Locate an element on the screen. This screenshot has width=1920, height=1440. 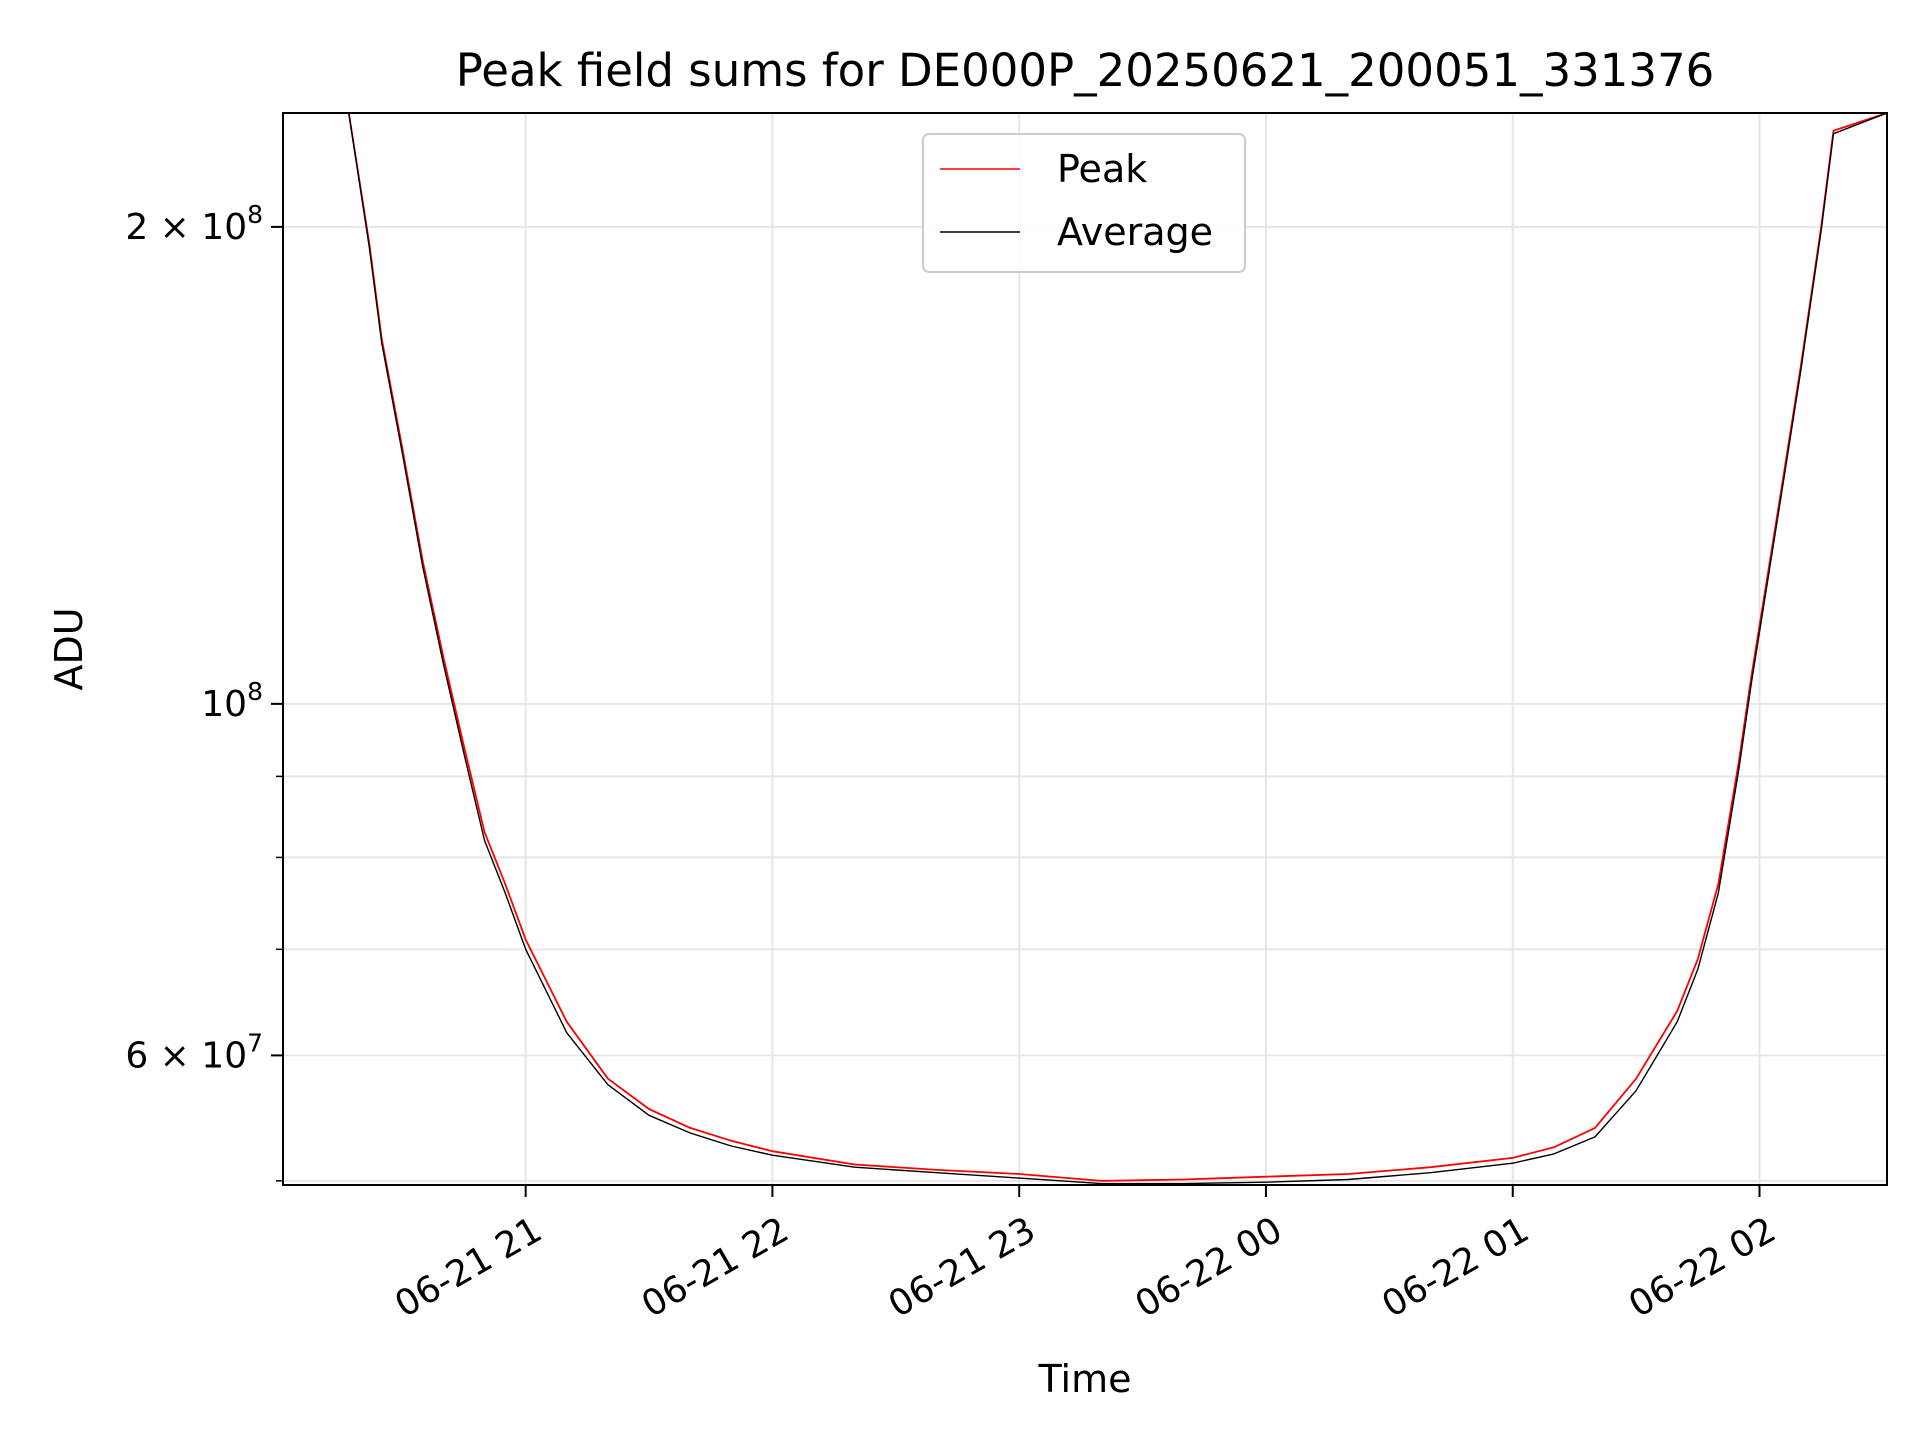
y-axis: 6 × 107 108 2 × 108 is located at coordinates (204, 691).